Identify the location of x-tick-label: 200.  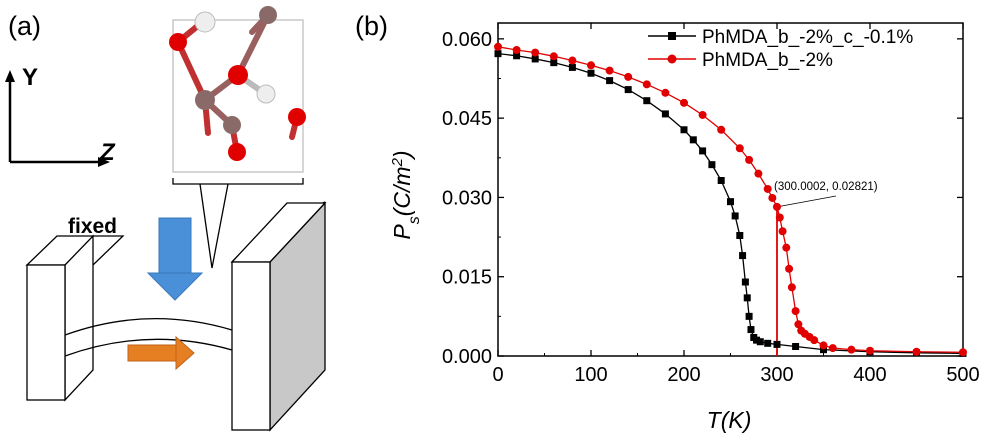
(683, 375).